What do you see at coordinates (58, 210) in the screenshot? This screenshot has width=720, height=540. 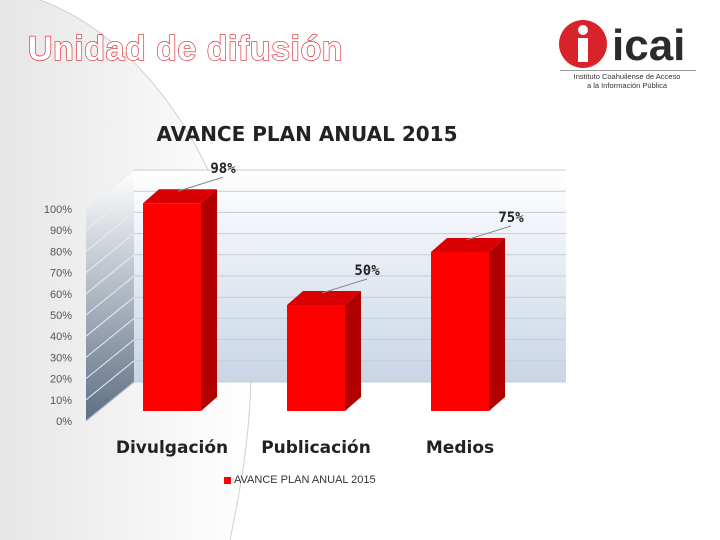 I see `y-tick-label: 100%` at bounding box center [58, 210].